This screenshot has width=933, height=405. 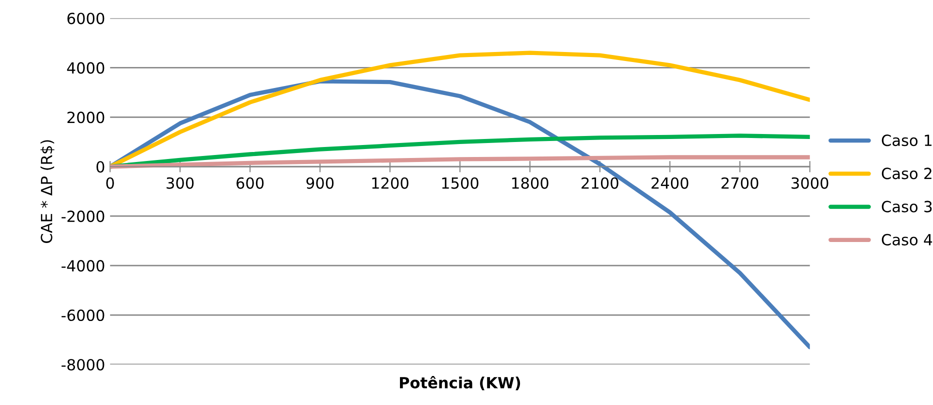 What do you see at coordinates (460, 162) in the screenshot?
I see `line-series` at bounding box center [460, 162].